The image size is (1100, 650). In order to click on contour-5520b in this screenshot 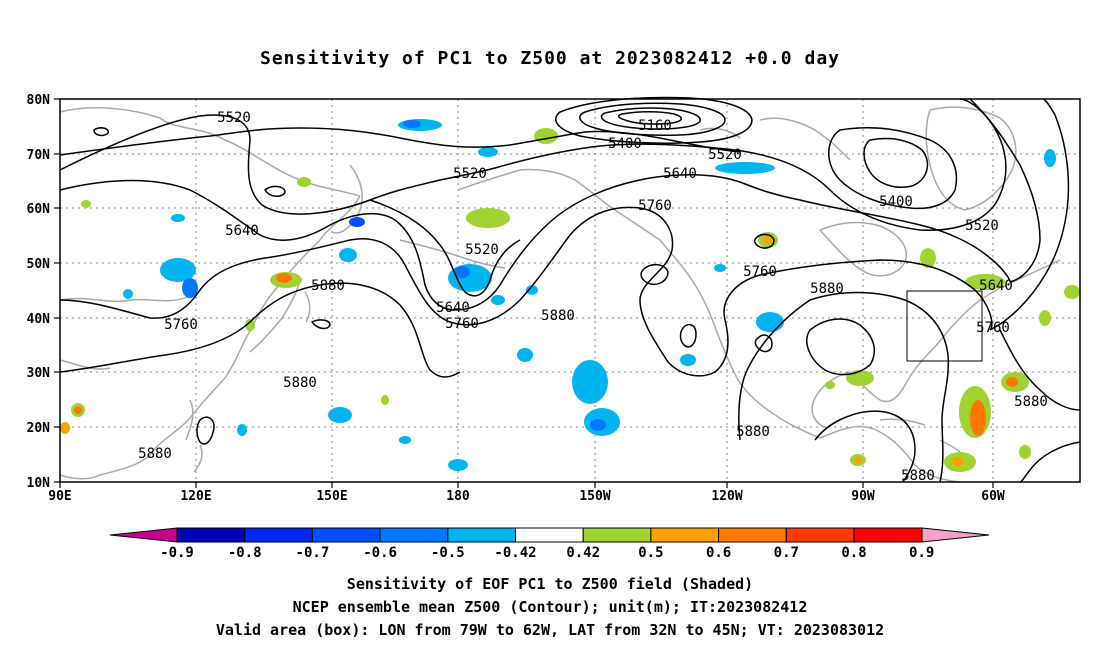, I will do `click(445, 248)`.